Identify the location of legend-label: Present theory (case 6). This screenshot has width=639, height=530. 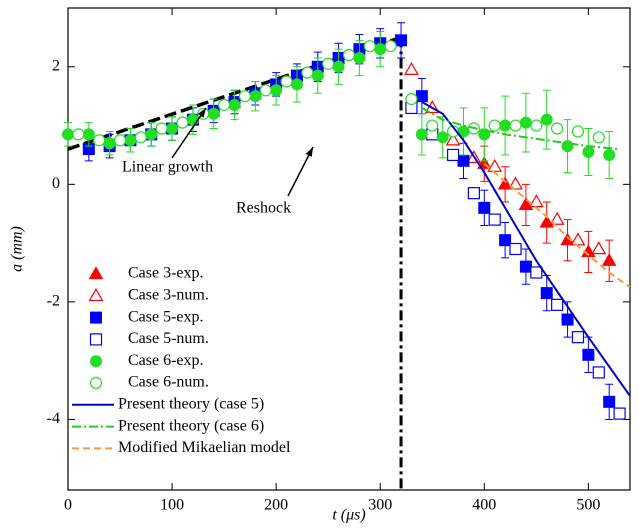
(191, 425).